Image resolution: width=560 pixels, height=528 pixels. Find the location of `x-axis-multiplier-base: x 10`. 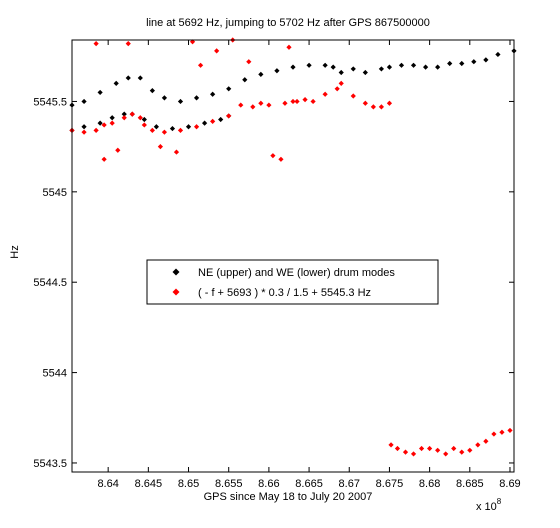

x-axis-multiplier-base: x 10 is located at coordinates (486, 507).